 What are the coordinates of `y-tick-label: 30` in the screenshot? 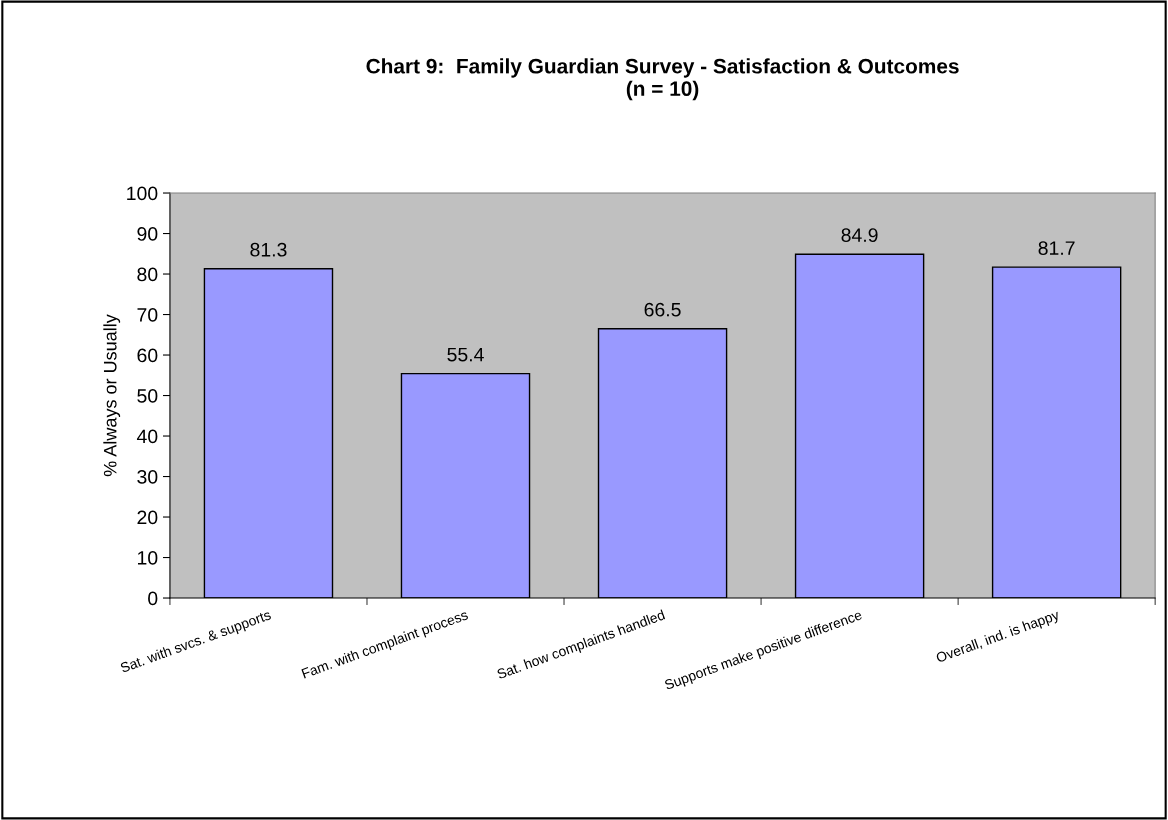 It's located at (147, 476).